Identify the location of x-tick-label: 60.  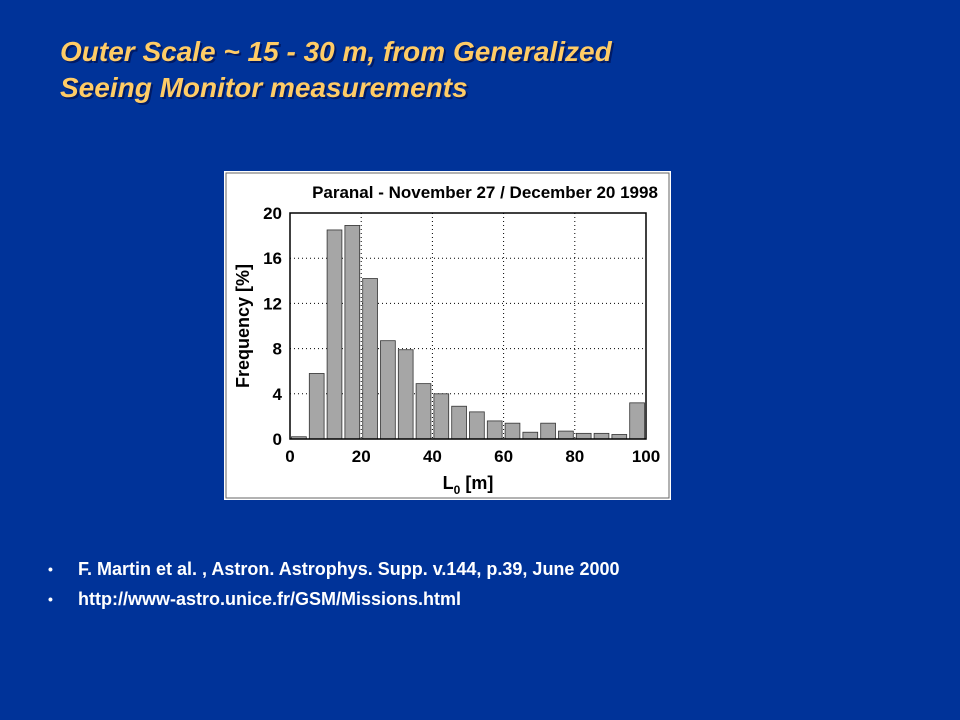
(503, 456).